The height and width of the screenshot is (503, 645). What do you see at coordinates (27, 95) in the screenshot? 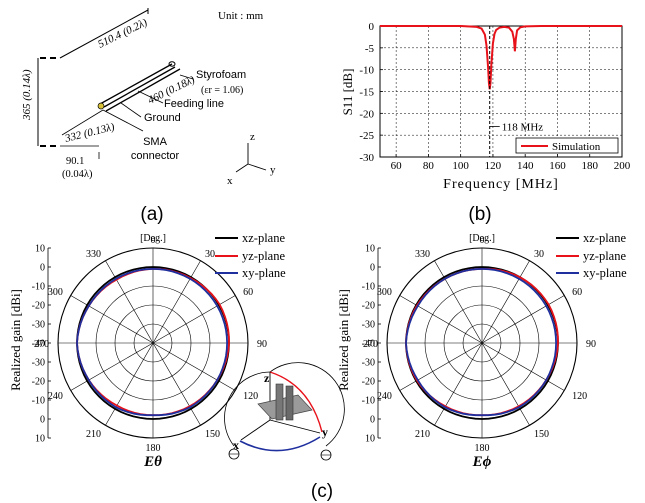
I see `dim-height-label: 365 (0.14λ)` at bounding box center [27, 95].